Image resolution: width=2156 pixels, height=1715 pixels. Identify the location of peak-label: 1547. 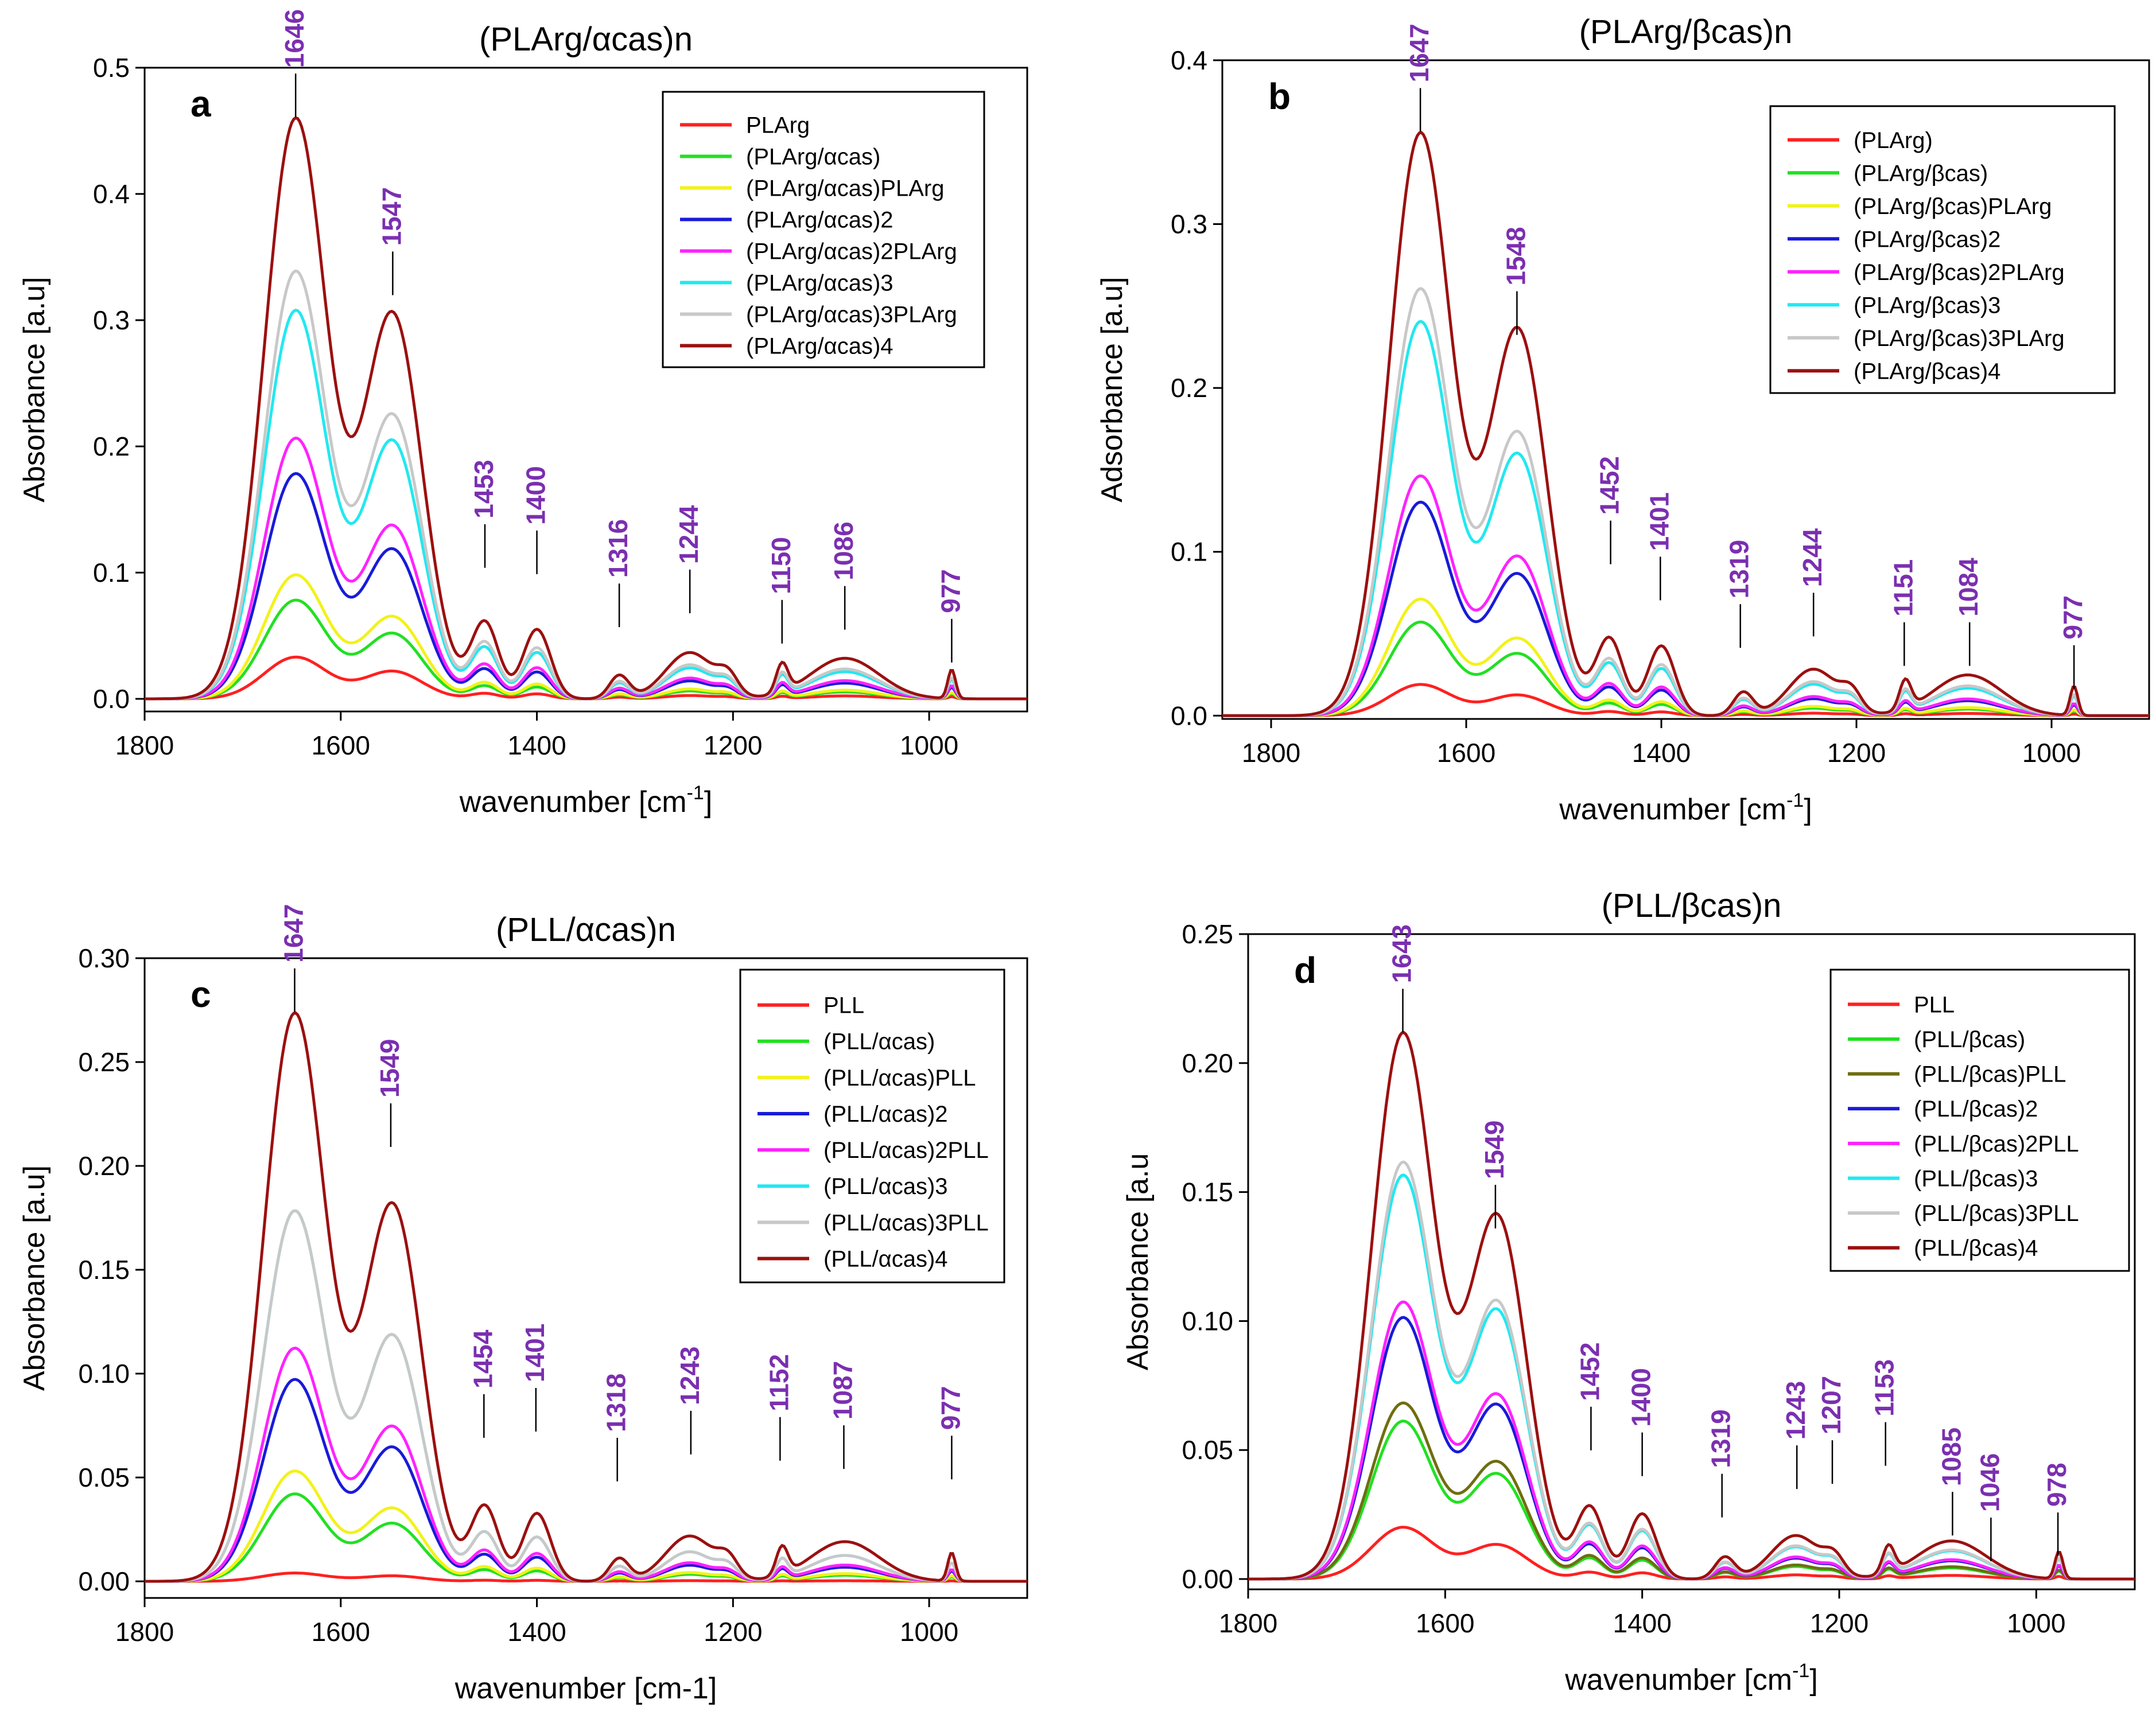
(391, 216).